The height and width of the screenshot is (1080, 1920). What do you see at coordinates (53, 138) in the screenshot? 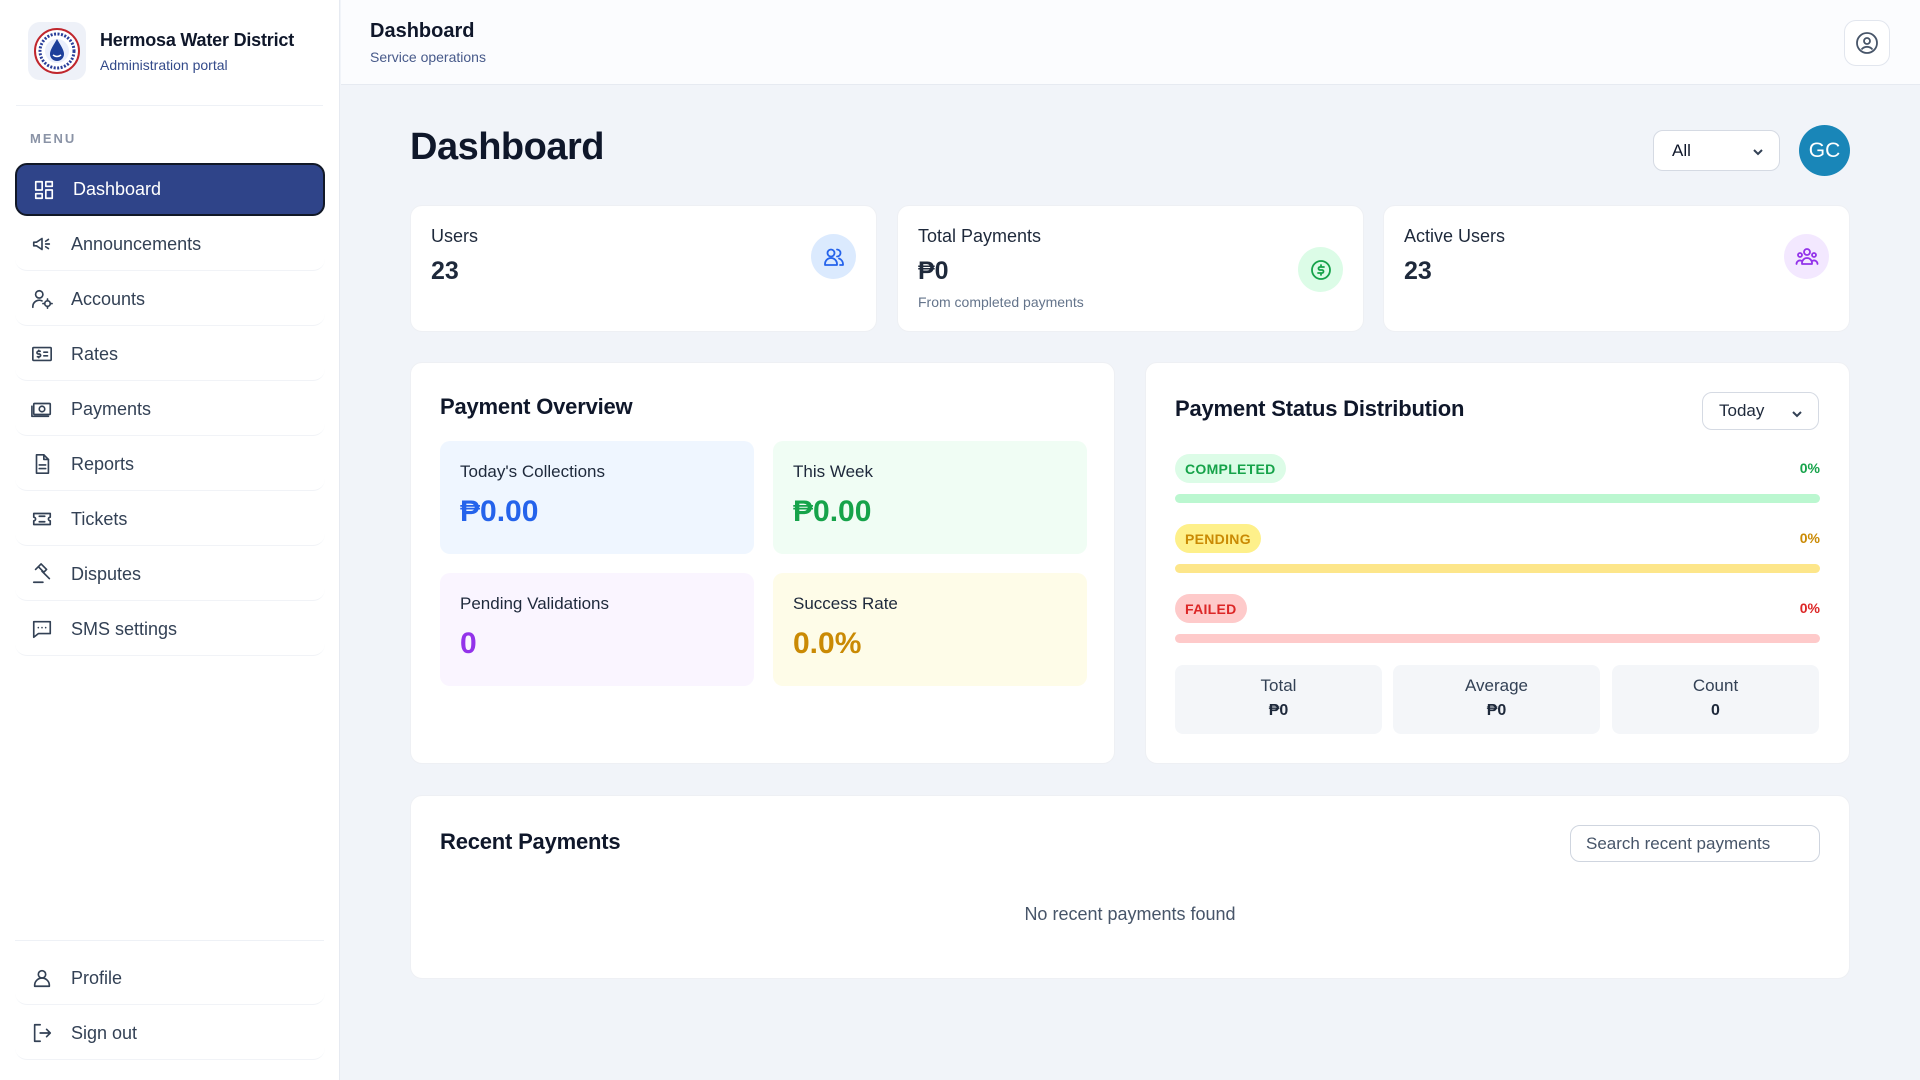
I see `menu-label: MENU` at bounding box center [53, 138].